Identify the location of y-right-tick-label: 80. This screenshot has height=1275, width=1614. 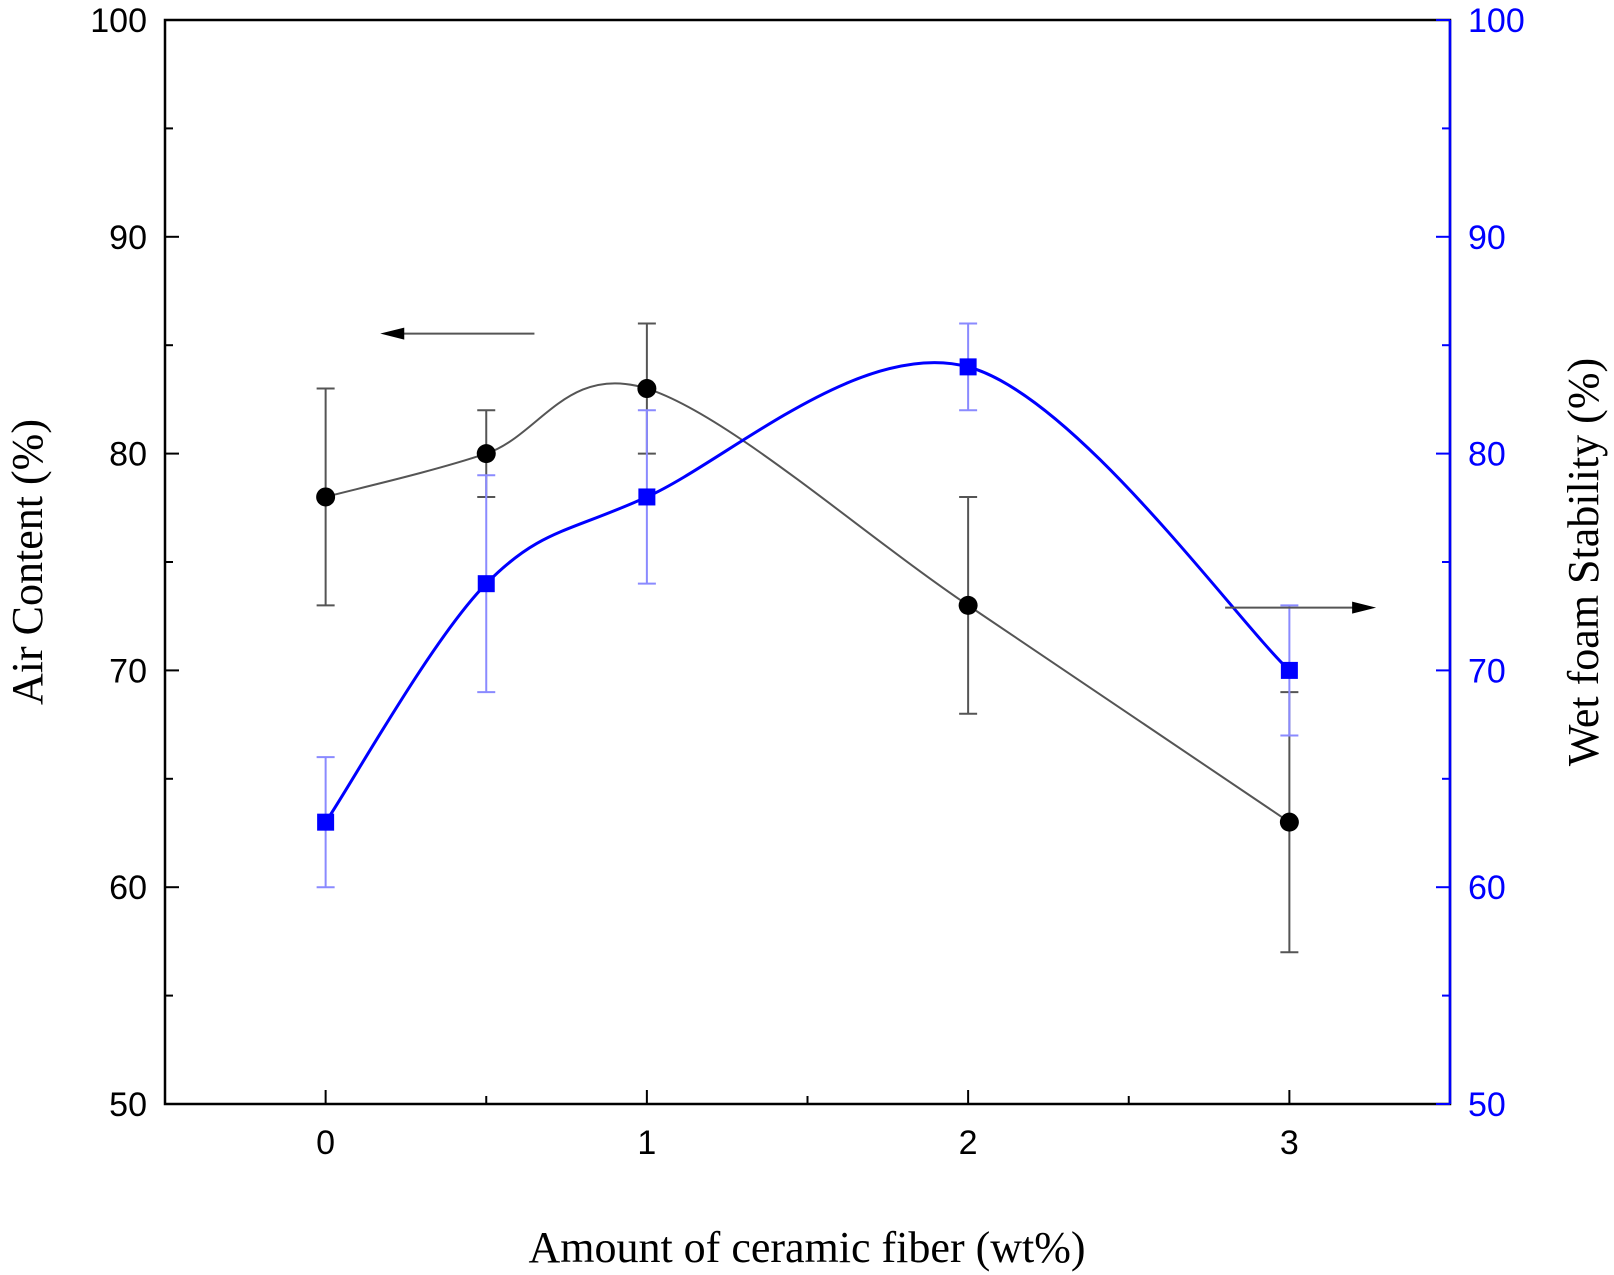
(1487, 455).